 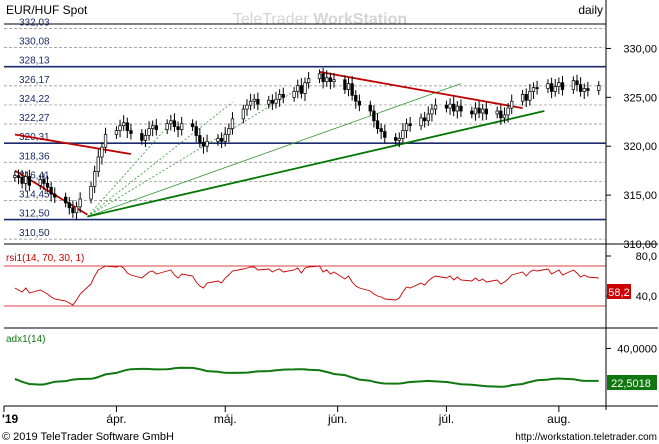 I want to click on rsi-y-tick-label: 40,0, so click(x=646, y=297).